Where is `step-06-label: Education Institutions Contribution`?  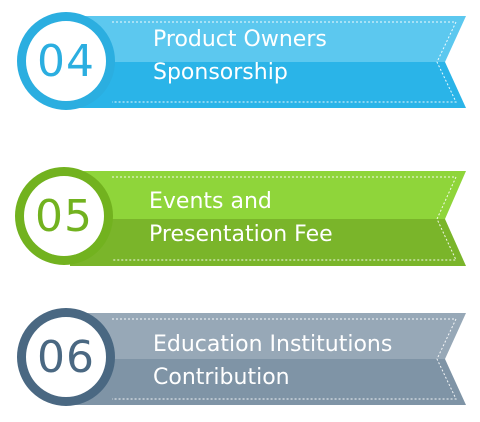 step-06-label: Education Institutions Contribution is located at coordinates (272, 361).